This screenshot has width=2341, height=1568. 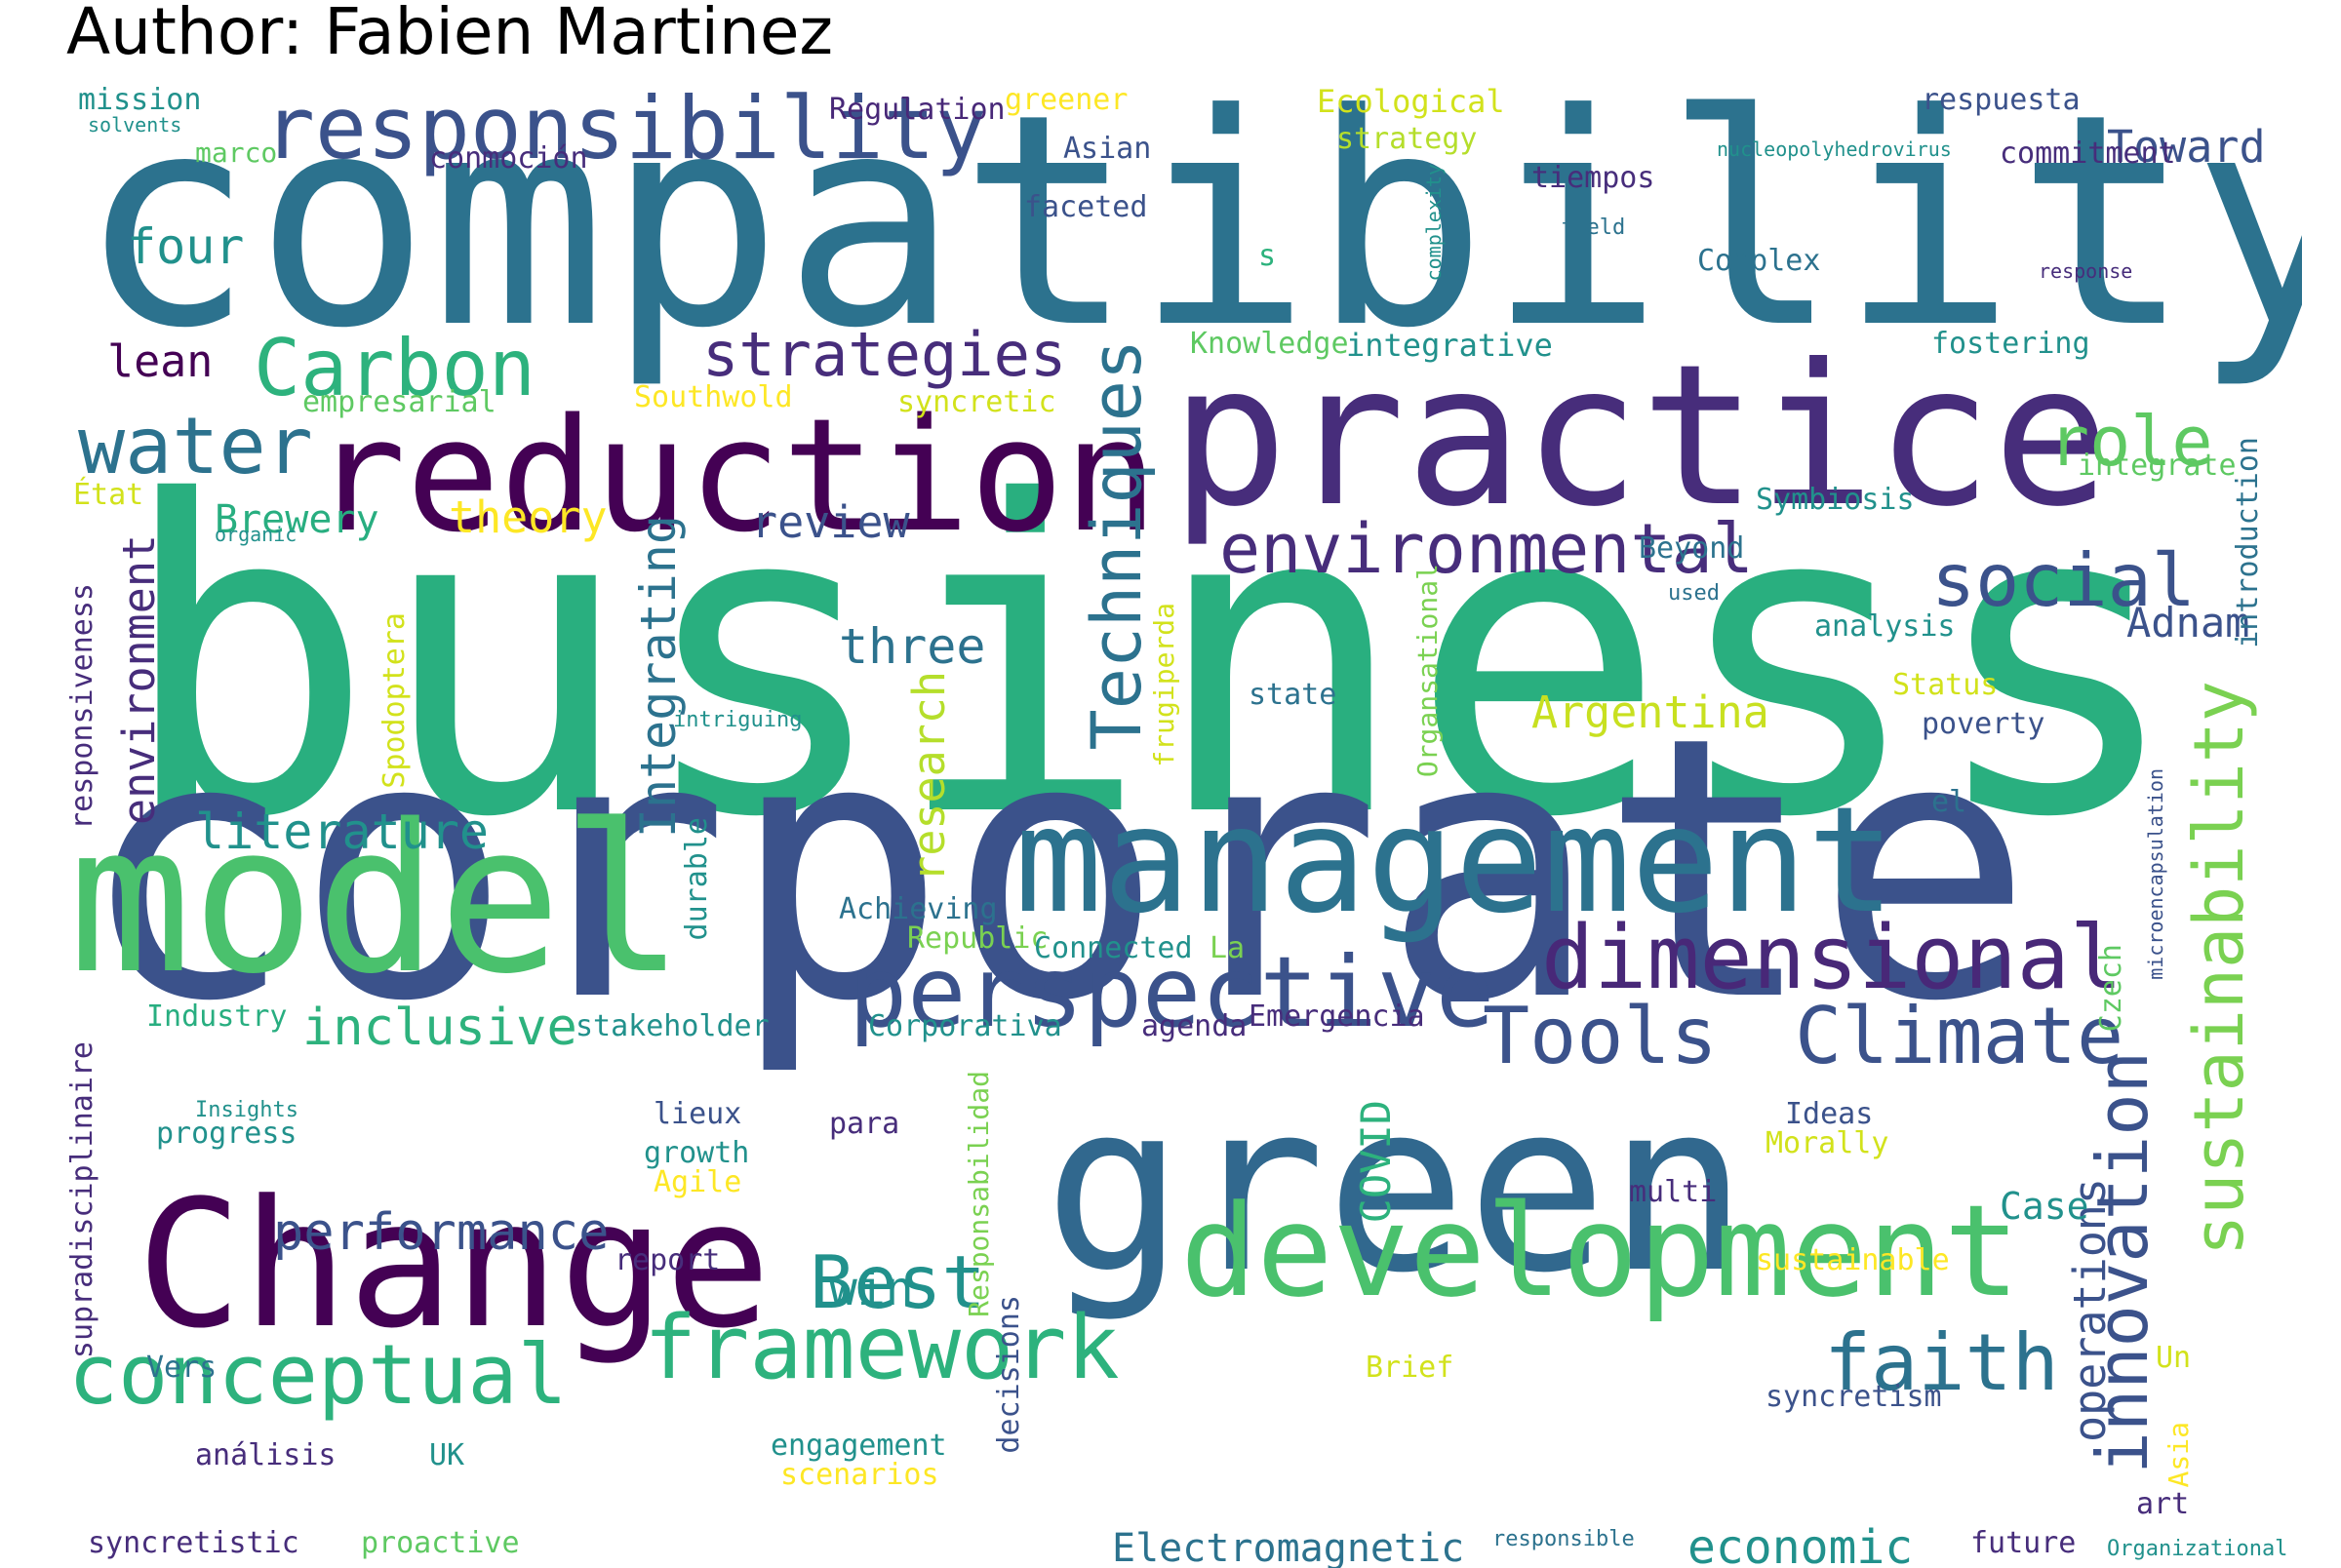 What do you see at coordinates (1694, 593) in the screenshot?
I see `word-used: used` at bounding box center [1694, 593].